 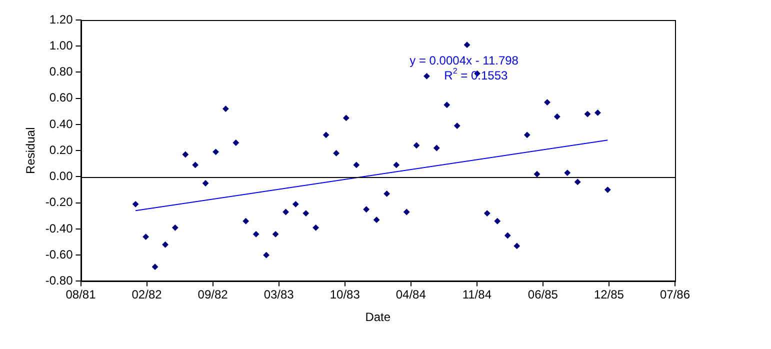 What do you see at coordinates (675, 295) in the screenshot?
I see `x-tick-label: 07/86` at bounding box center [675, 295].